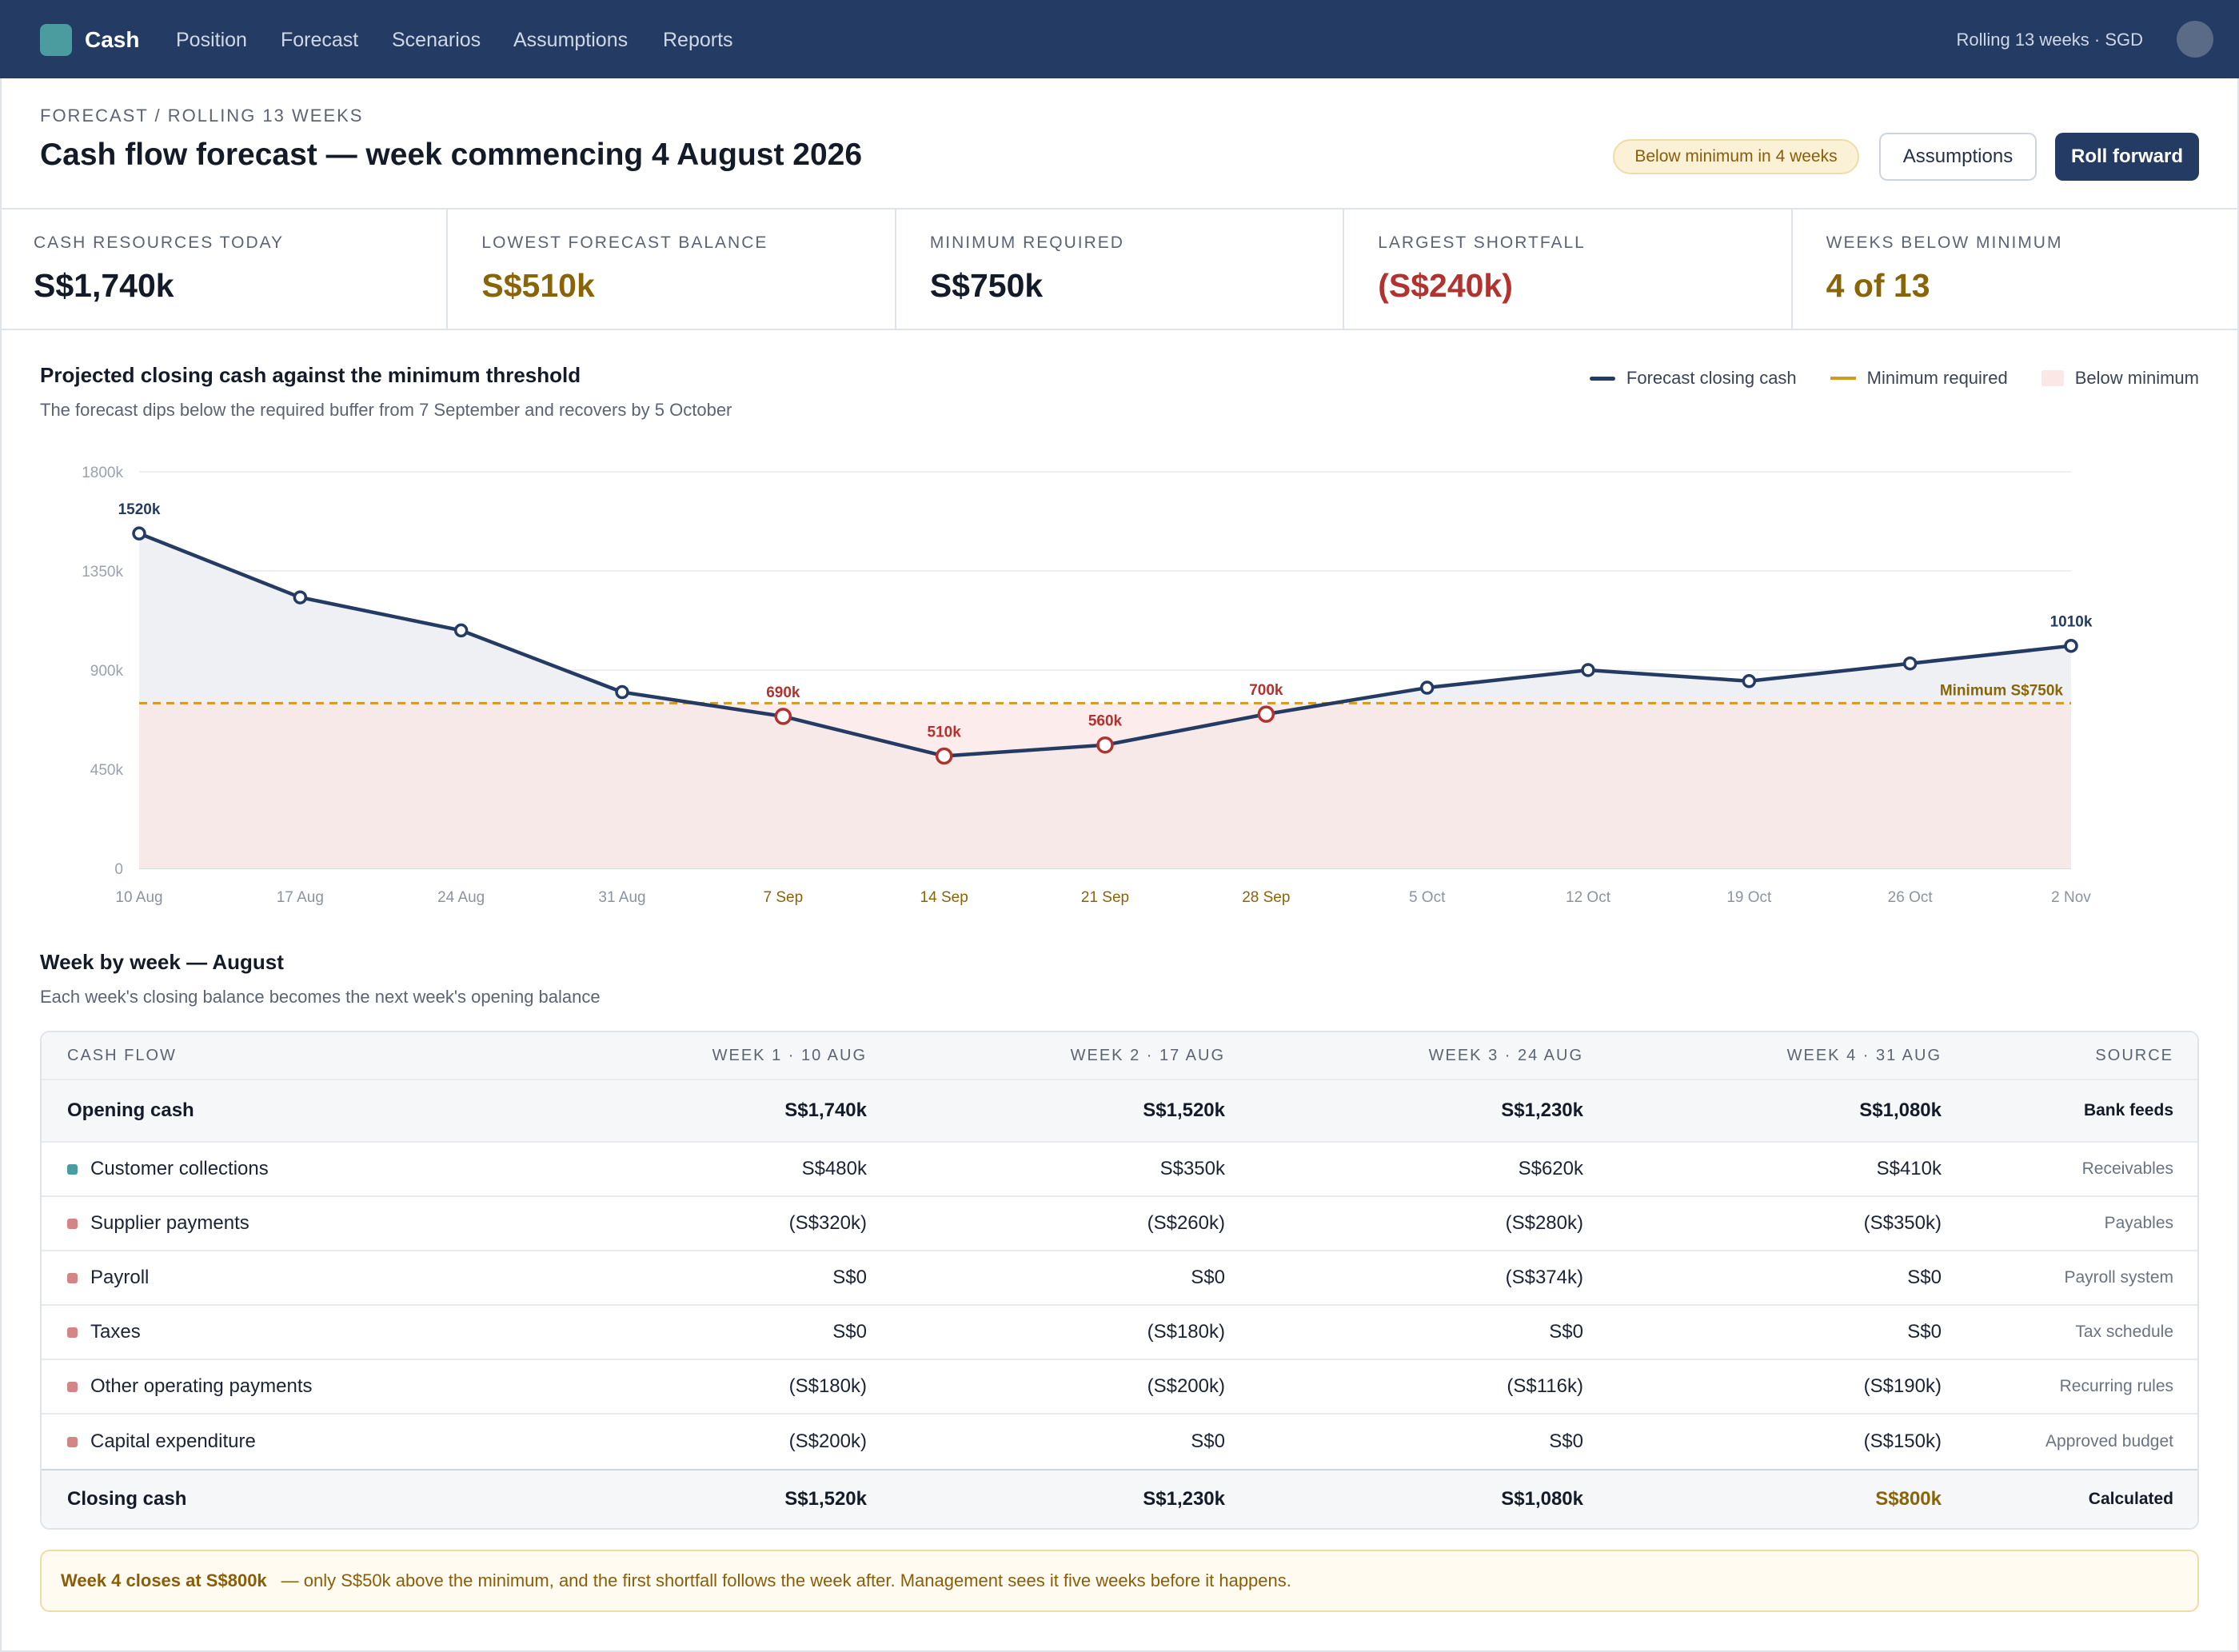  Describe the element at coordinates (112, 39) in the screenshot. I see `brand-name: Cash` at that location.